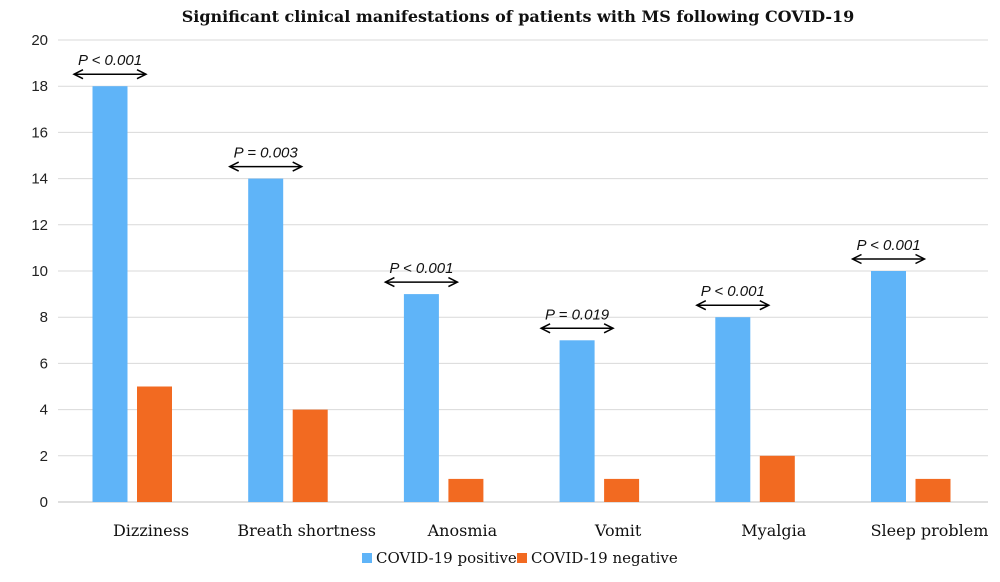 The image size is (1000, 582). I want to click on x-tick-label: Anosmia, so click(462, 530).